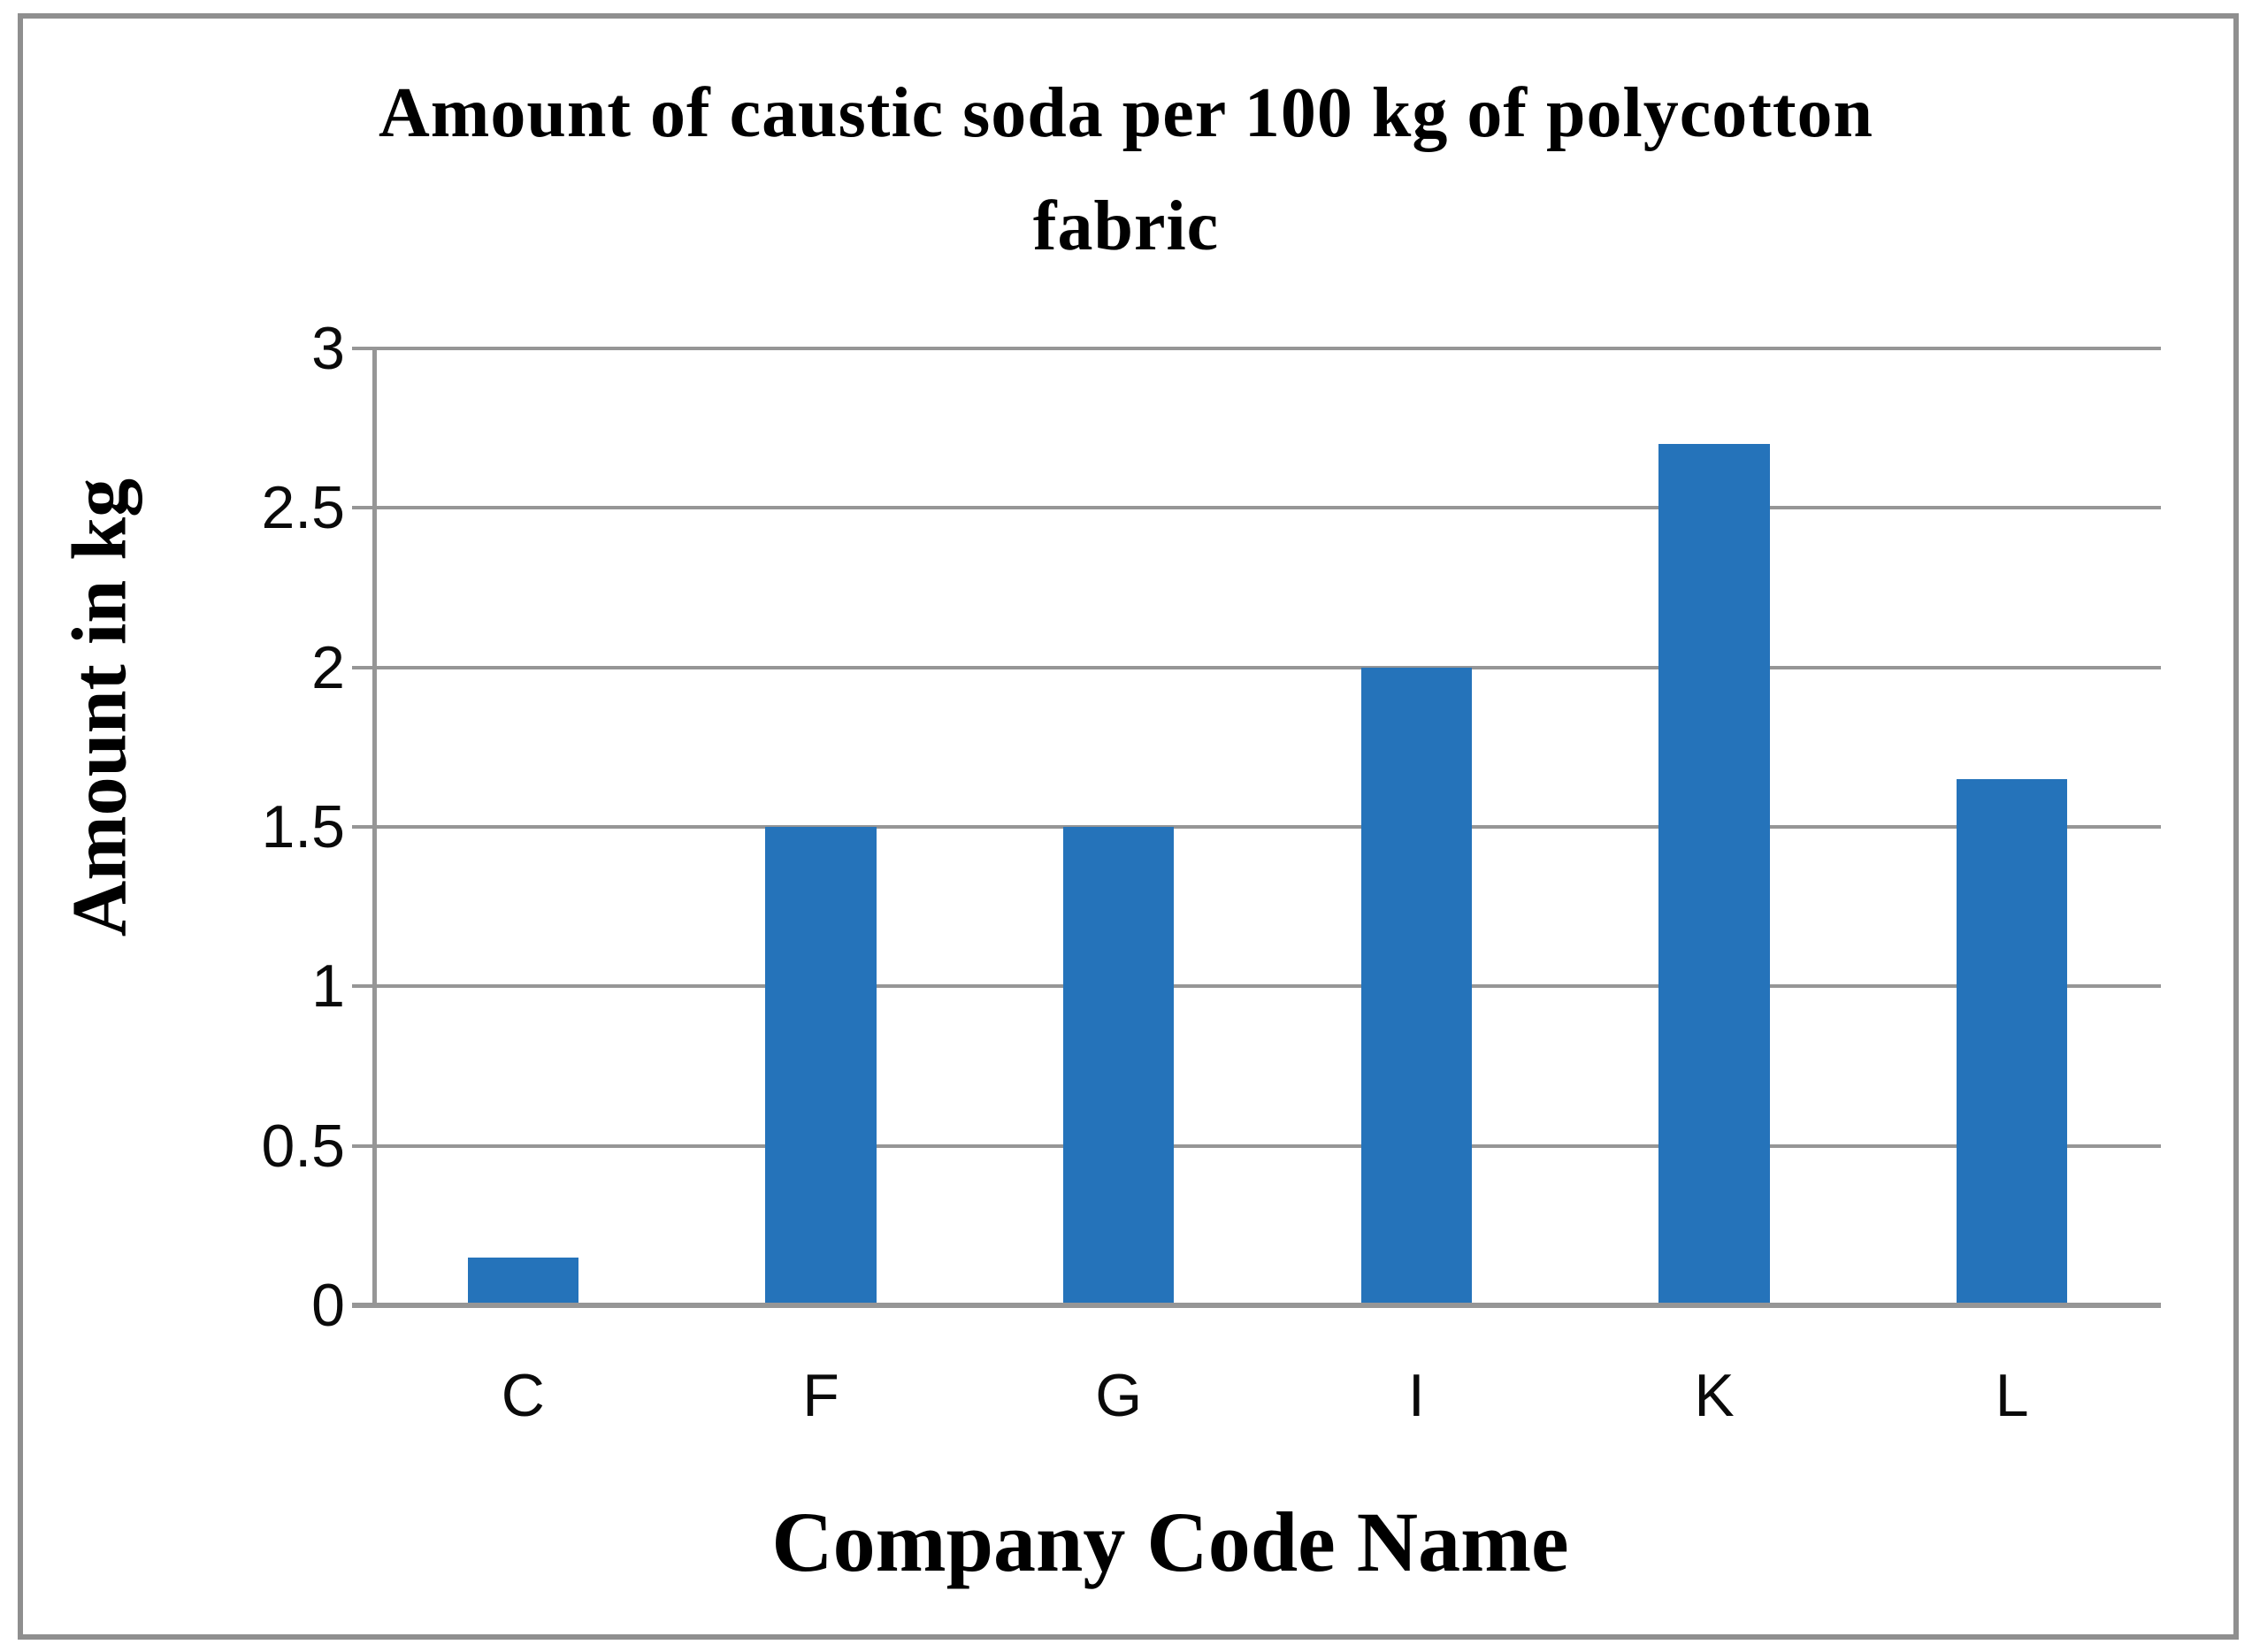 This screenshot has height=1652, width=2252. I want to click on category-label-K: K, so click(1715, 1395).